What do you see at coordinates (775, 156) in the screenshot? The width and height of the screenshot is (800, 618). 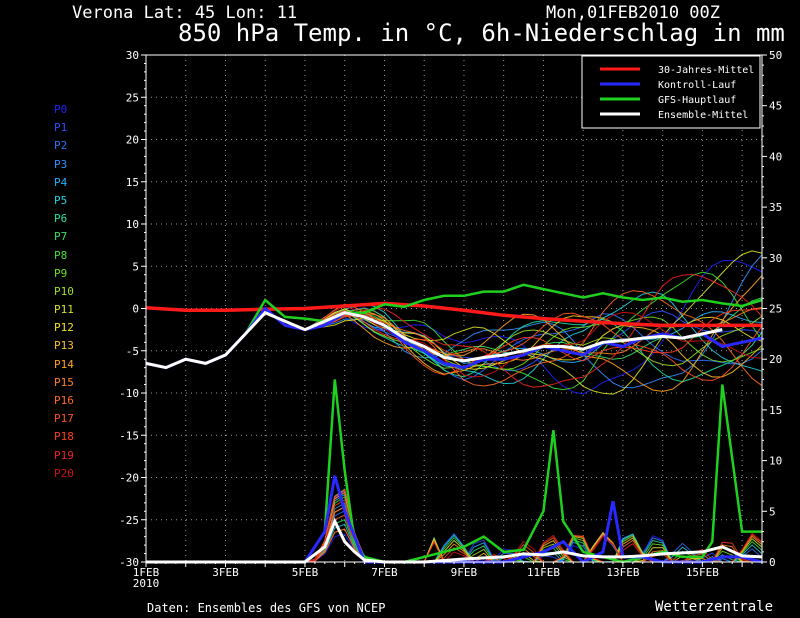 I see `y-right-tick-label: 40` at bounding box center [775, 156].